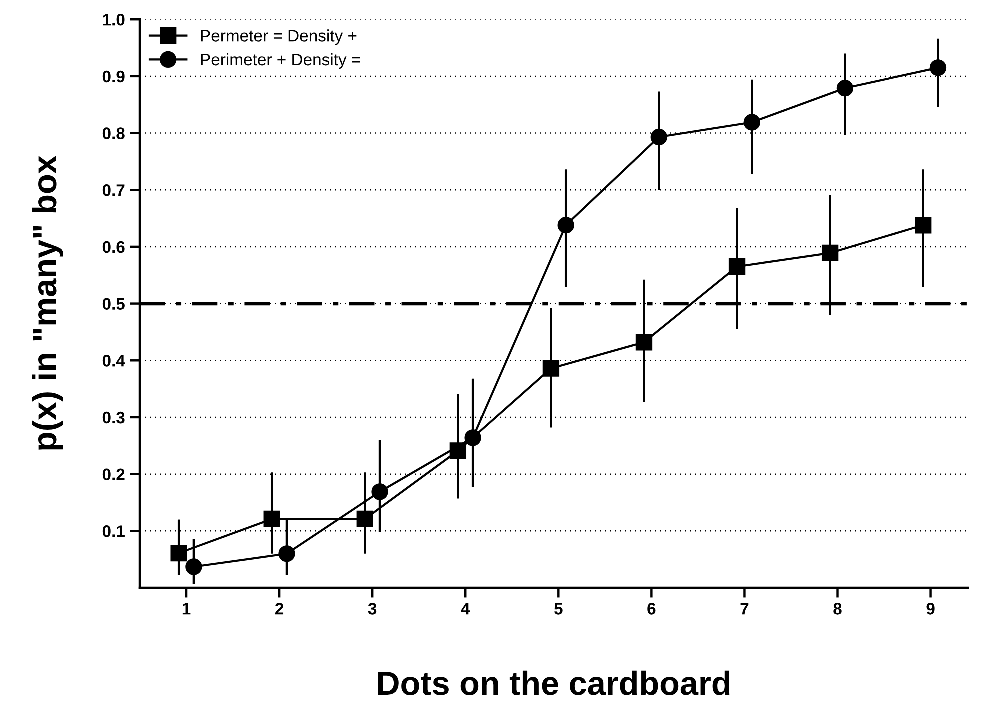 This screenshot has height=706, width=987. Describe the element at coordinates (279, 609) in the screenshot. I see `x-tick-label: 2` at that location.